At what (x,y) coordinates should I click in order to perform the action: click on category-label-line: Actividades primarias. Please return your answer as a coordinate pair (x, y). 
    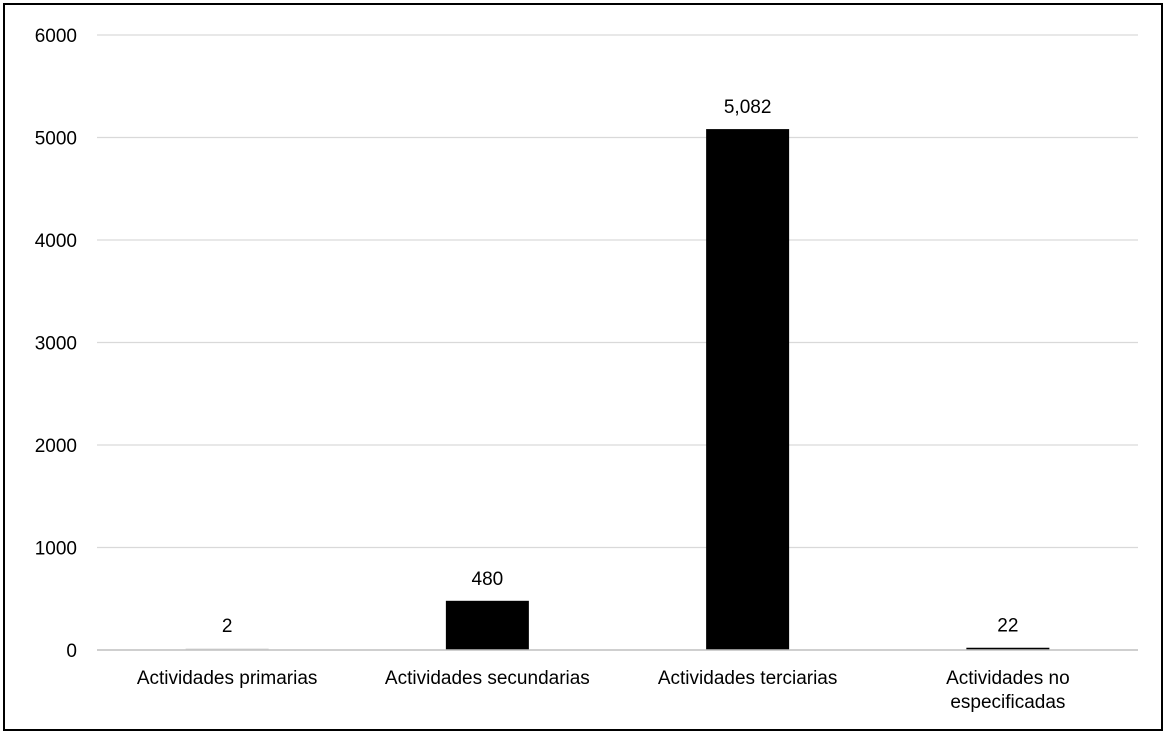
    Looking at the image, I should click on (227, 678).